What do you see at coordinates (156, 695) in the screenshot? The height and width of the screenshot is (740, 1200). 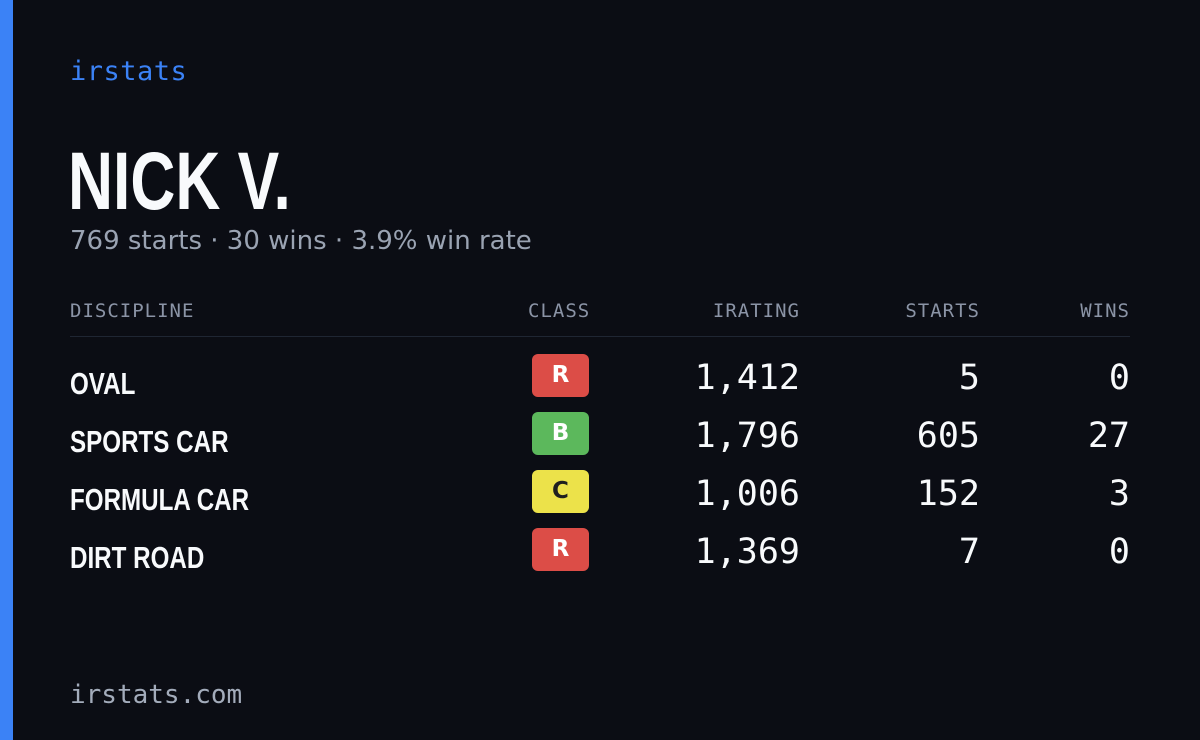 I see `footer-url: irstats.com` at bounding box center [156, 695].